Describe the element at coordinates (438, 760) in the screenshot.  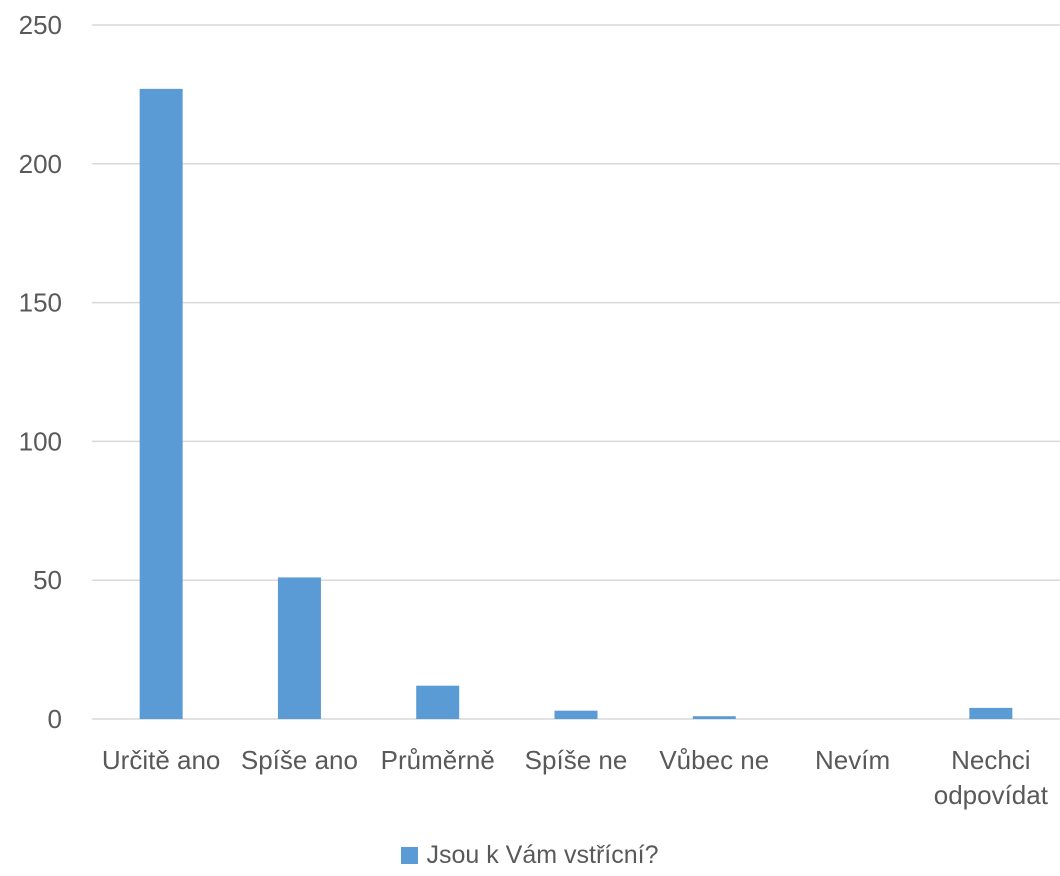
I see `x-tick-label: Průměrně` at that location.